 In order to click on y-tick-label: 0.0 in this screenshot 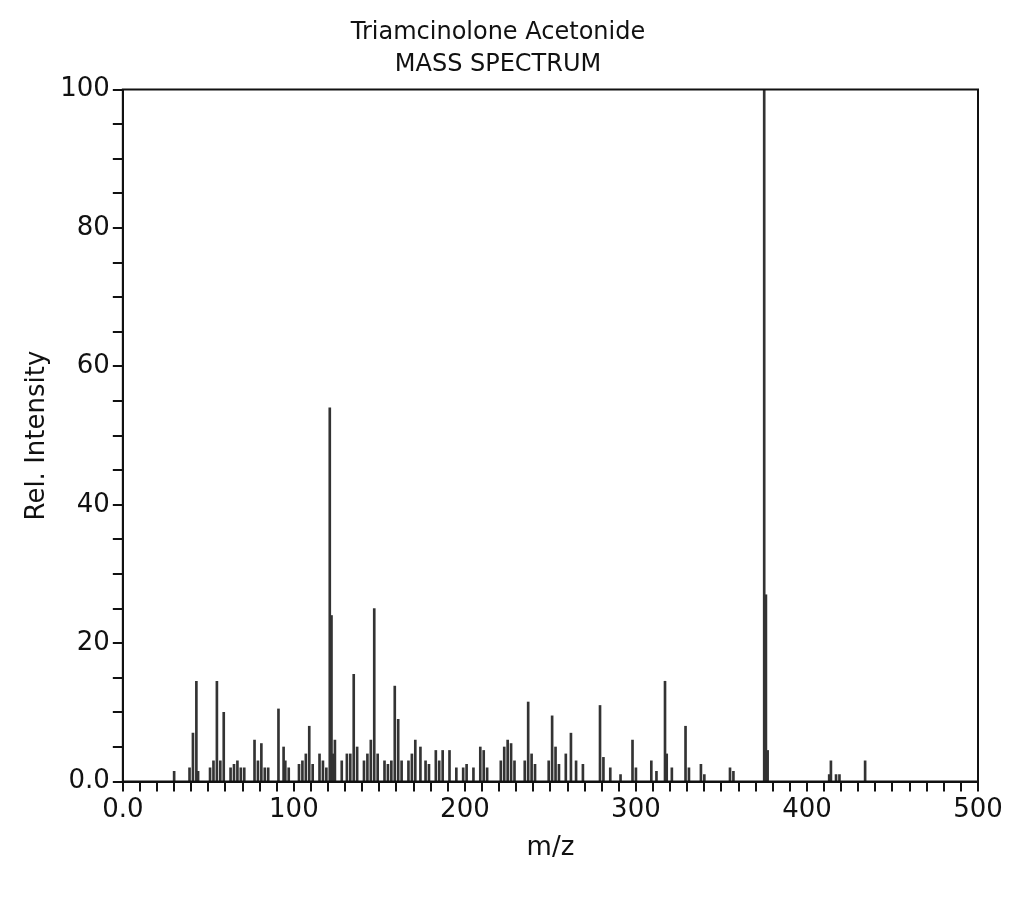, I will do `click(89, 779)`.